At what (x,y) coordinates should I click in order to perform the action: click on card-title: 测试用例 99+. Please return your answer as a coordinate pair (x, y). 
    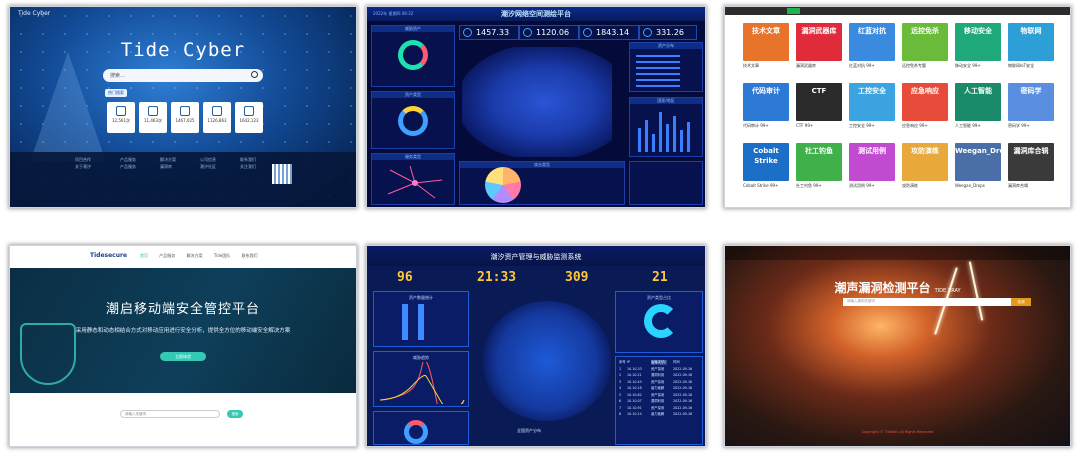
    Looking at the image, I should click on (862, 185).